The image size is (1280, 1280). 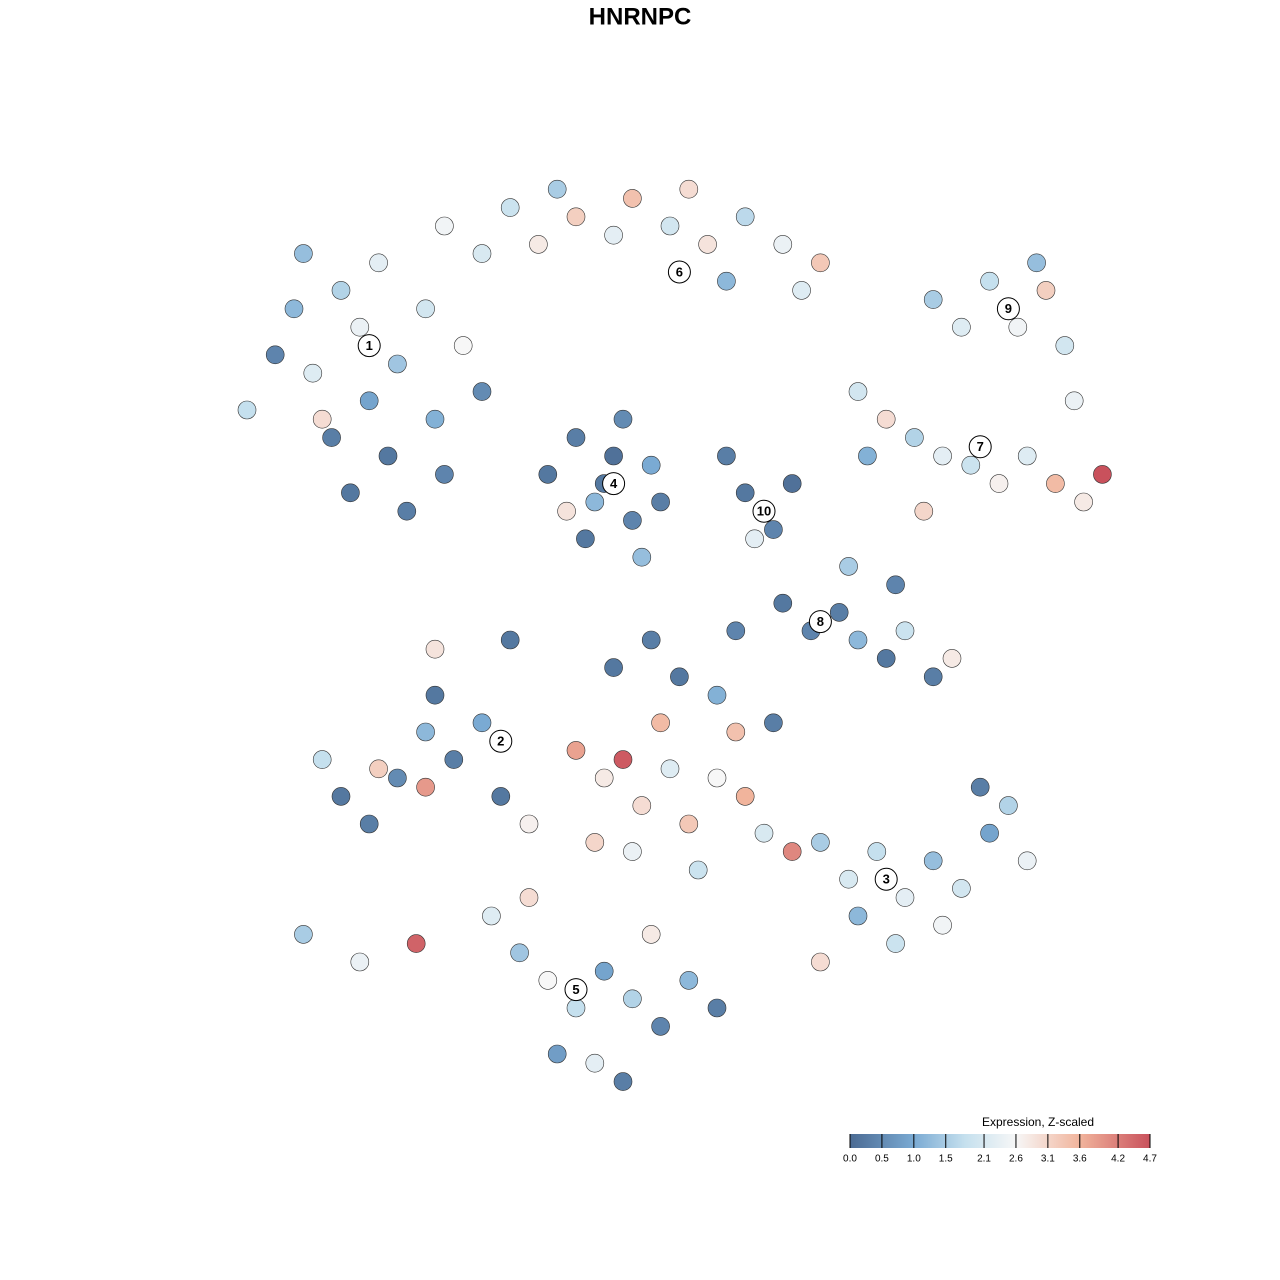 I want to click on cluster-number: 8, so click(x=820, y=621).